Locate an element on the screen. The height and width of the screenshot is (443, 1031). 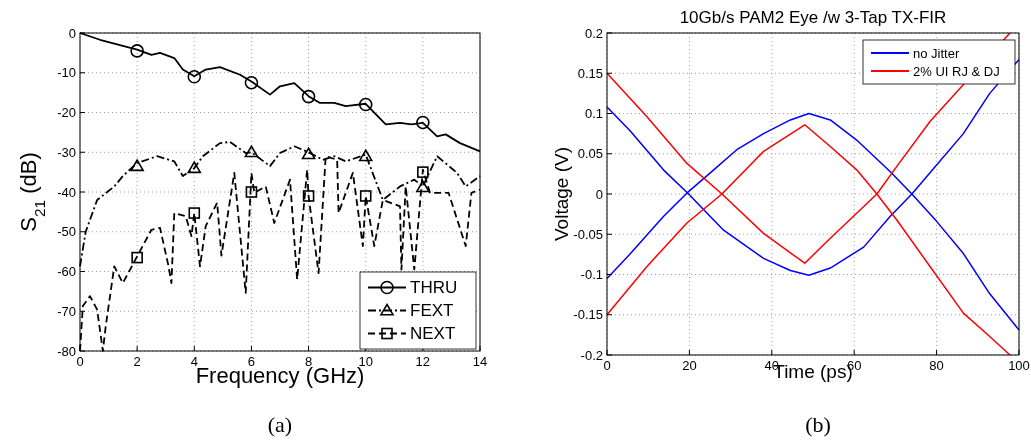
x-tick-label: 100 is located at coordinates (1019, 365).